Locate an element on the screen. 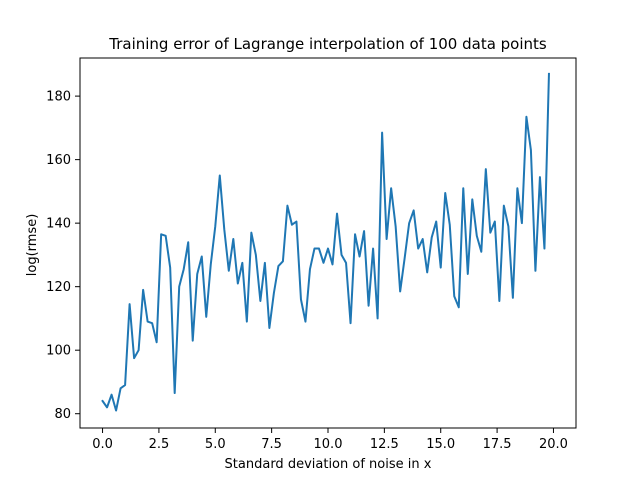  y-tick-label: 180 is located at coordinates (58, 97).